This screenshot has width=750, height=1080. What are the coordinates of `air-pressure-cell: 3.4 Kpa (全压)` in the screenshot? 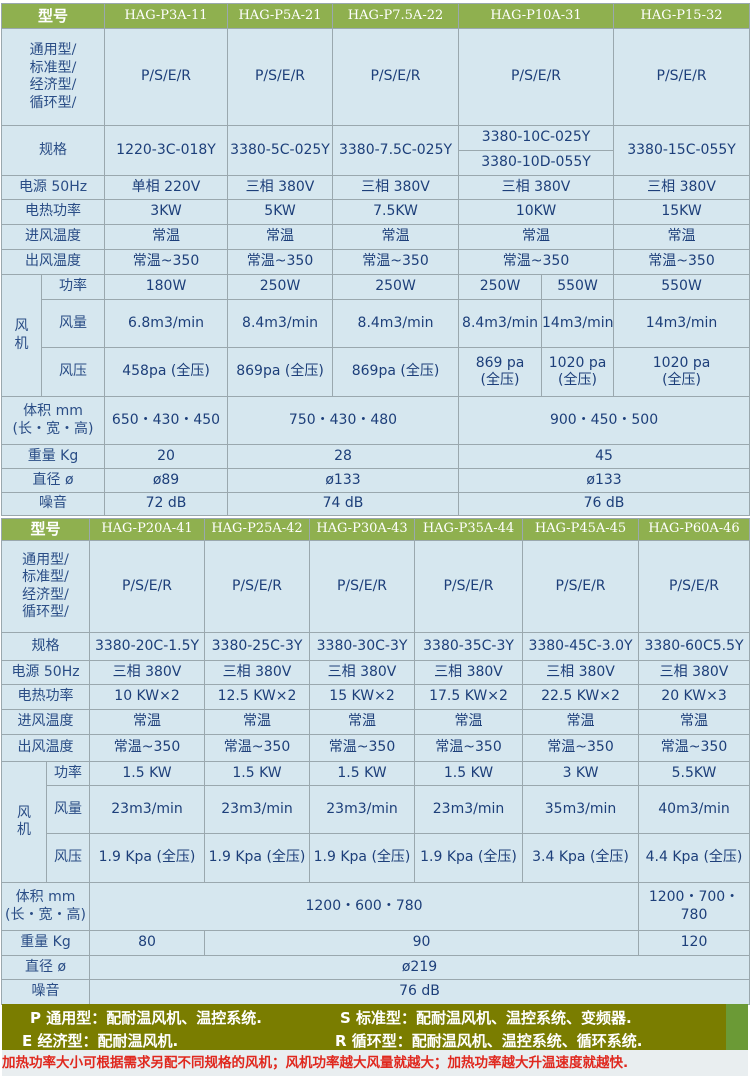 It's located at (581, 858).